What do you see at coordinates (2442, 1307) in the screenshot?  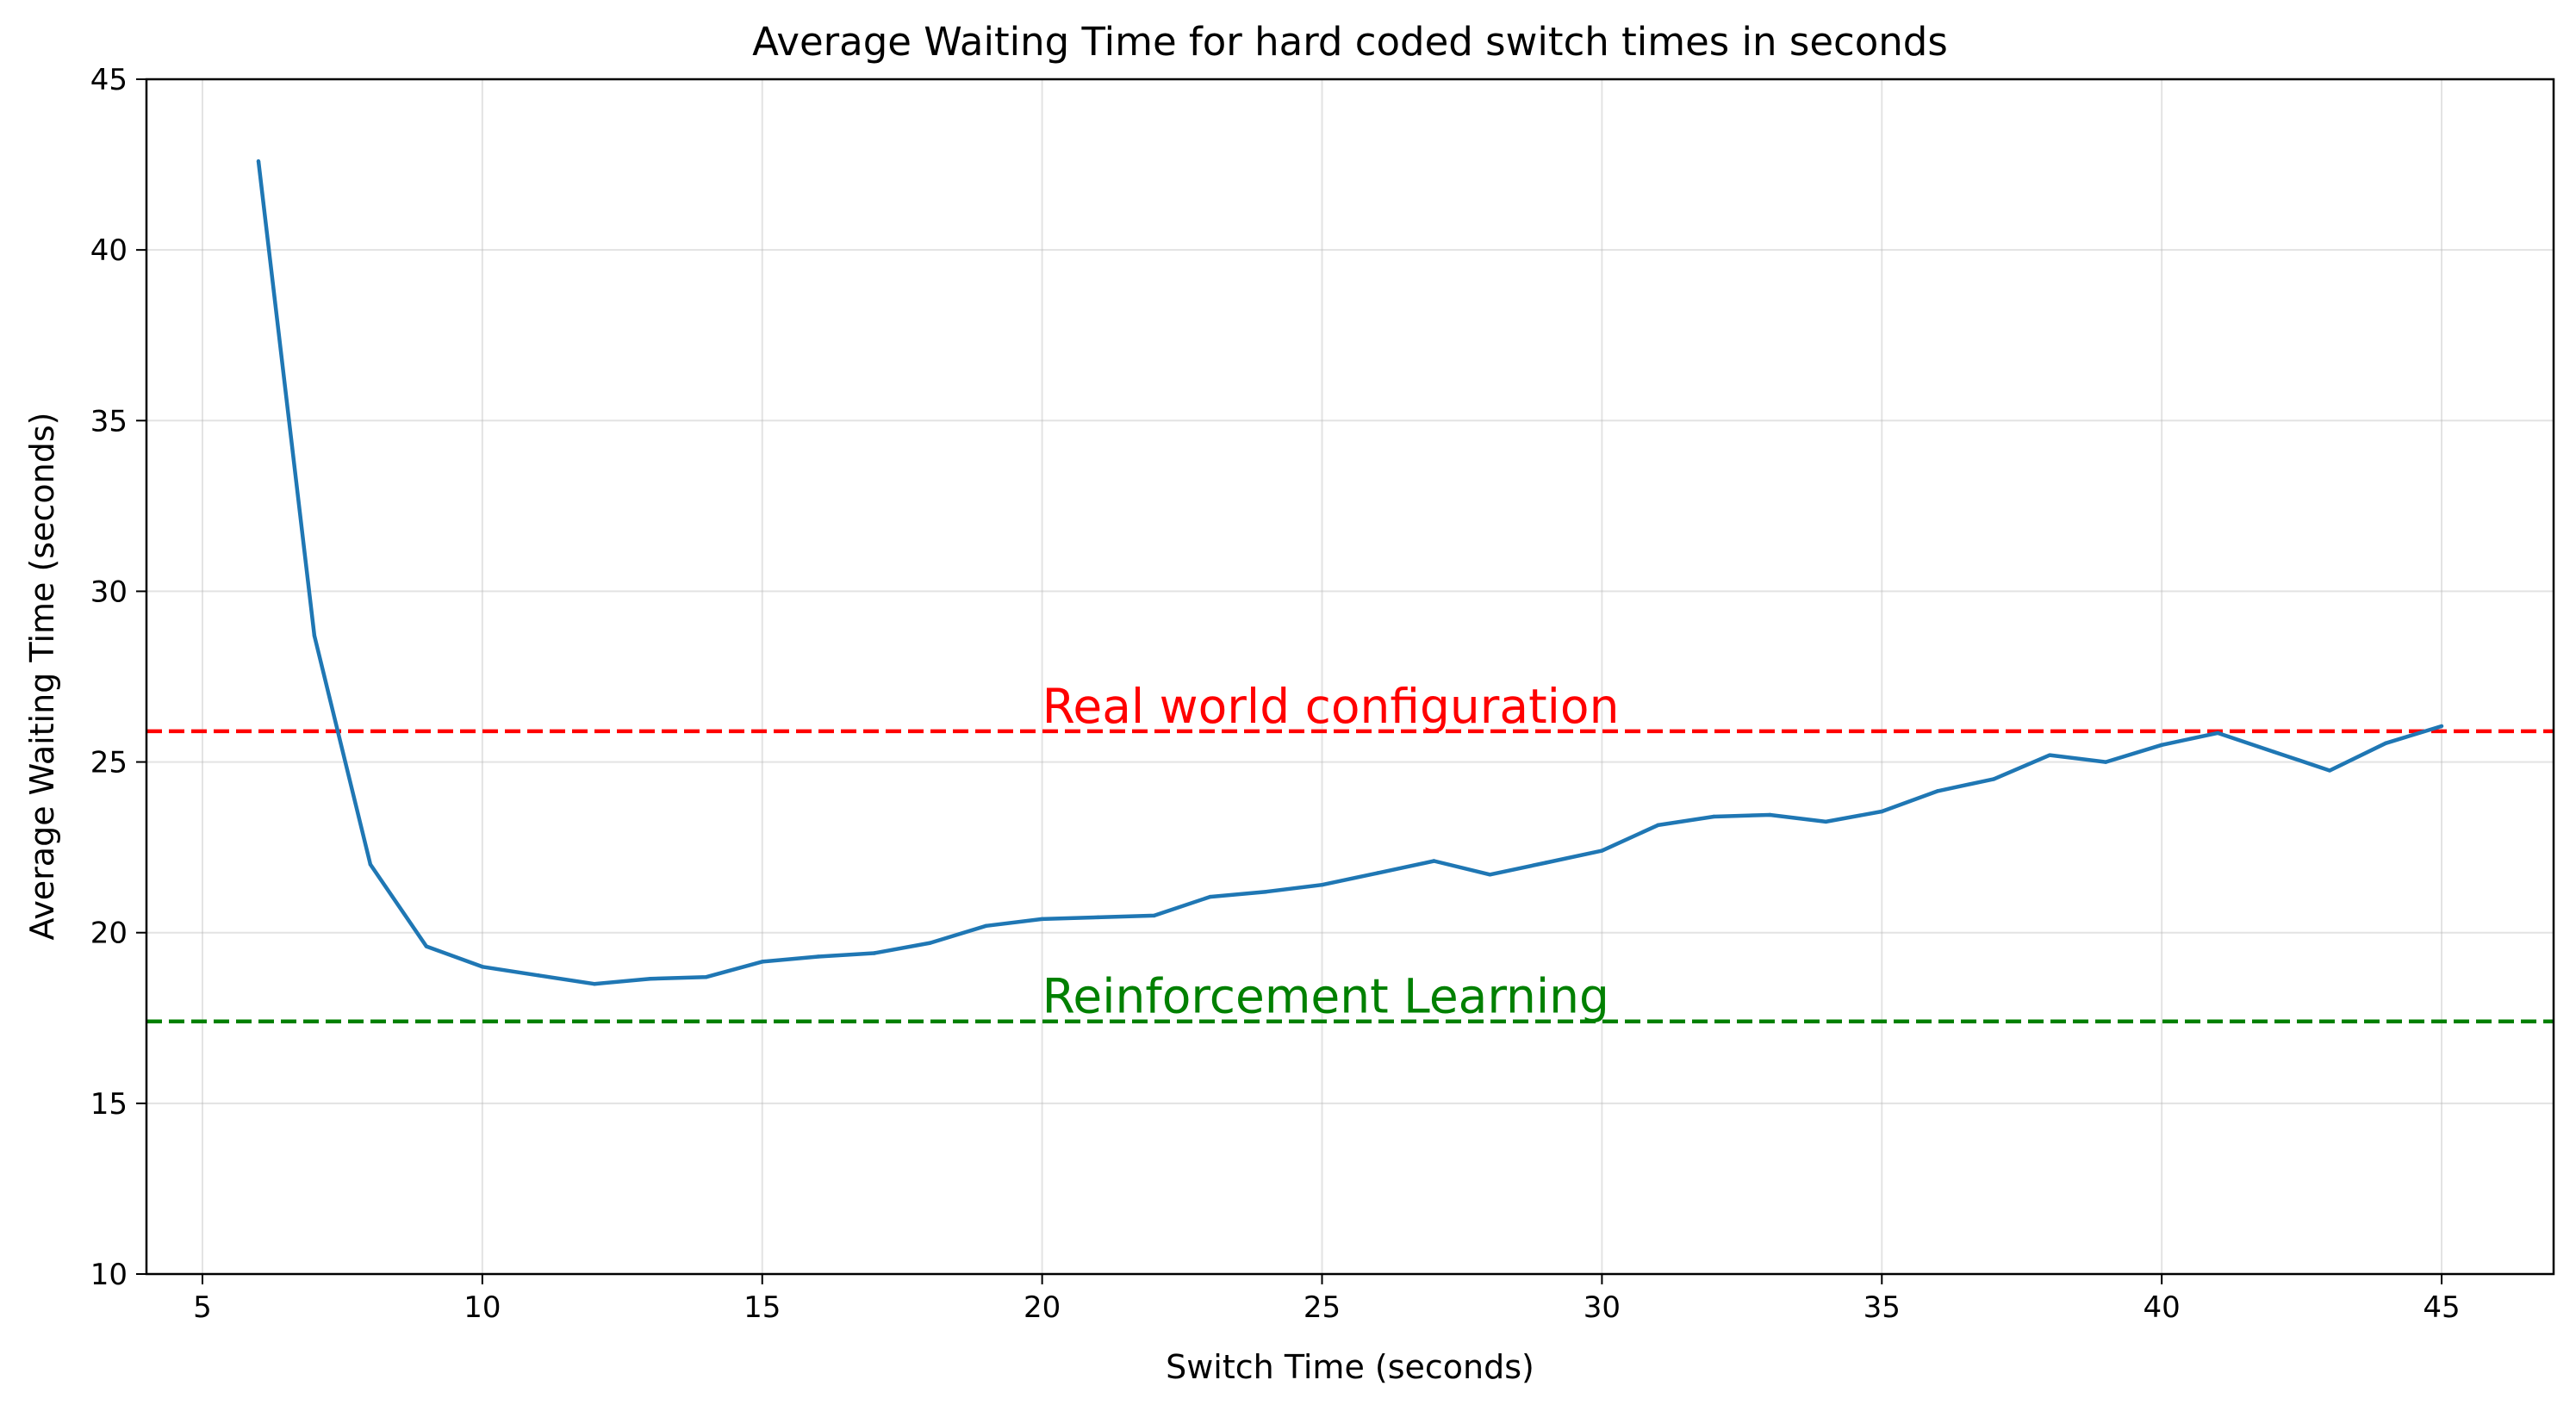 I see `x-tick-label: 45` at bounding box center [2442, 1307].